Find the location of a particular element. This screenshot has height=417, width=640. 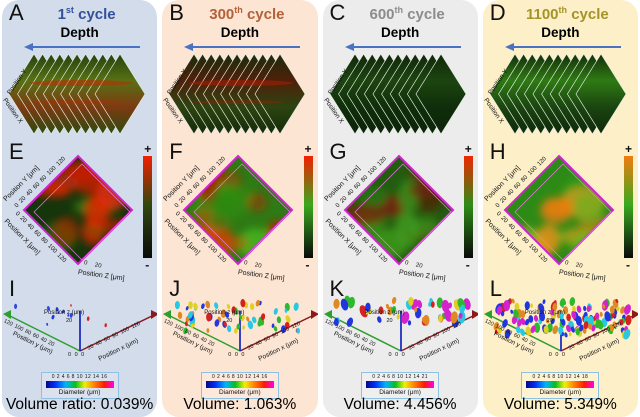

cycle-title: 1100th cycle is located at coordinates (567, 14).